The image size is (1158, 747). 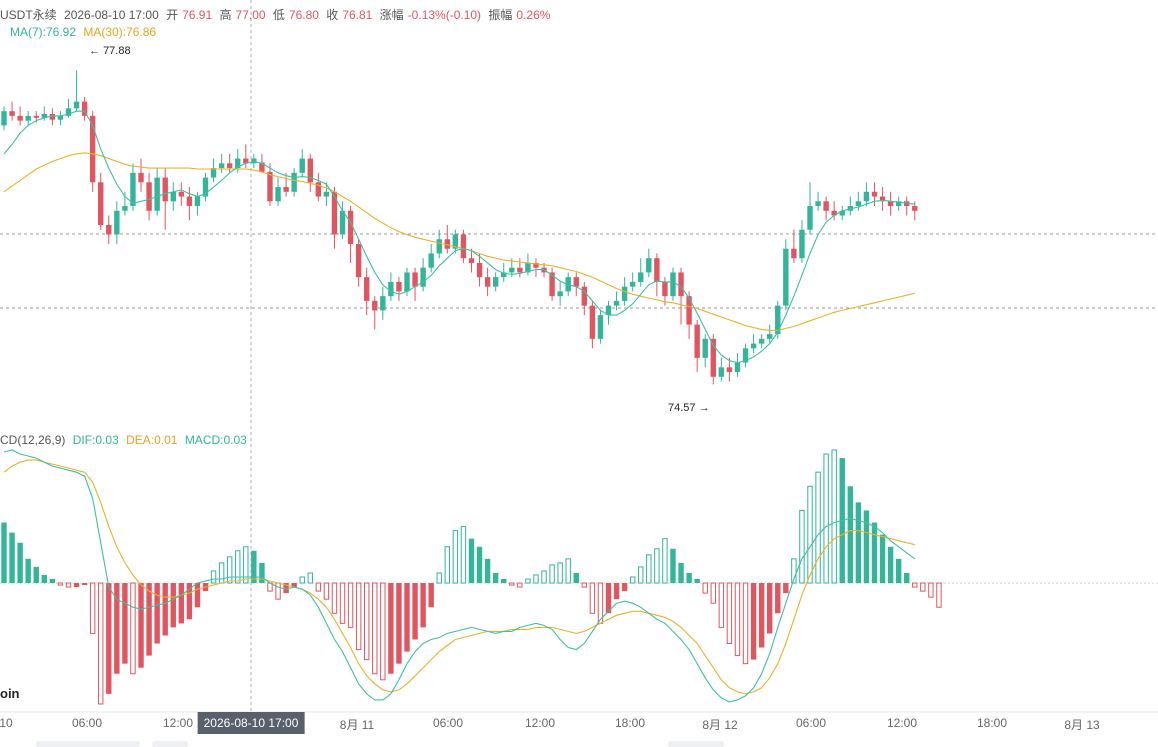 What do you see at coordinates (28, 15) in the screenshot?
I see `symbol-label: USDT永续` at bounding box center [28, 15].